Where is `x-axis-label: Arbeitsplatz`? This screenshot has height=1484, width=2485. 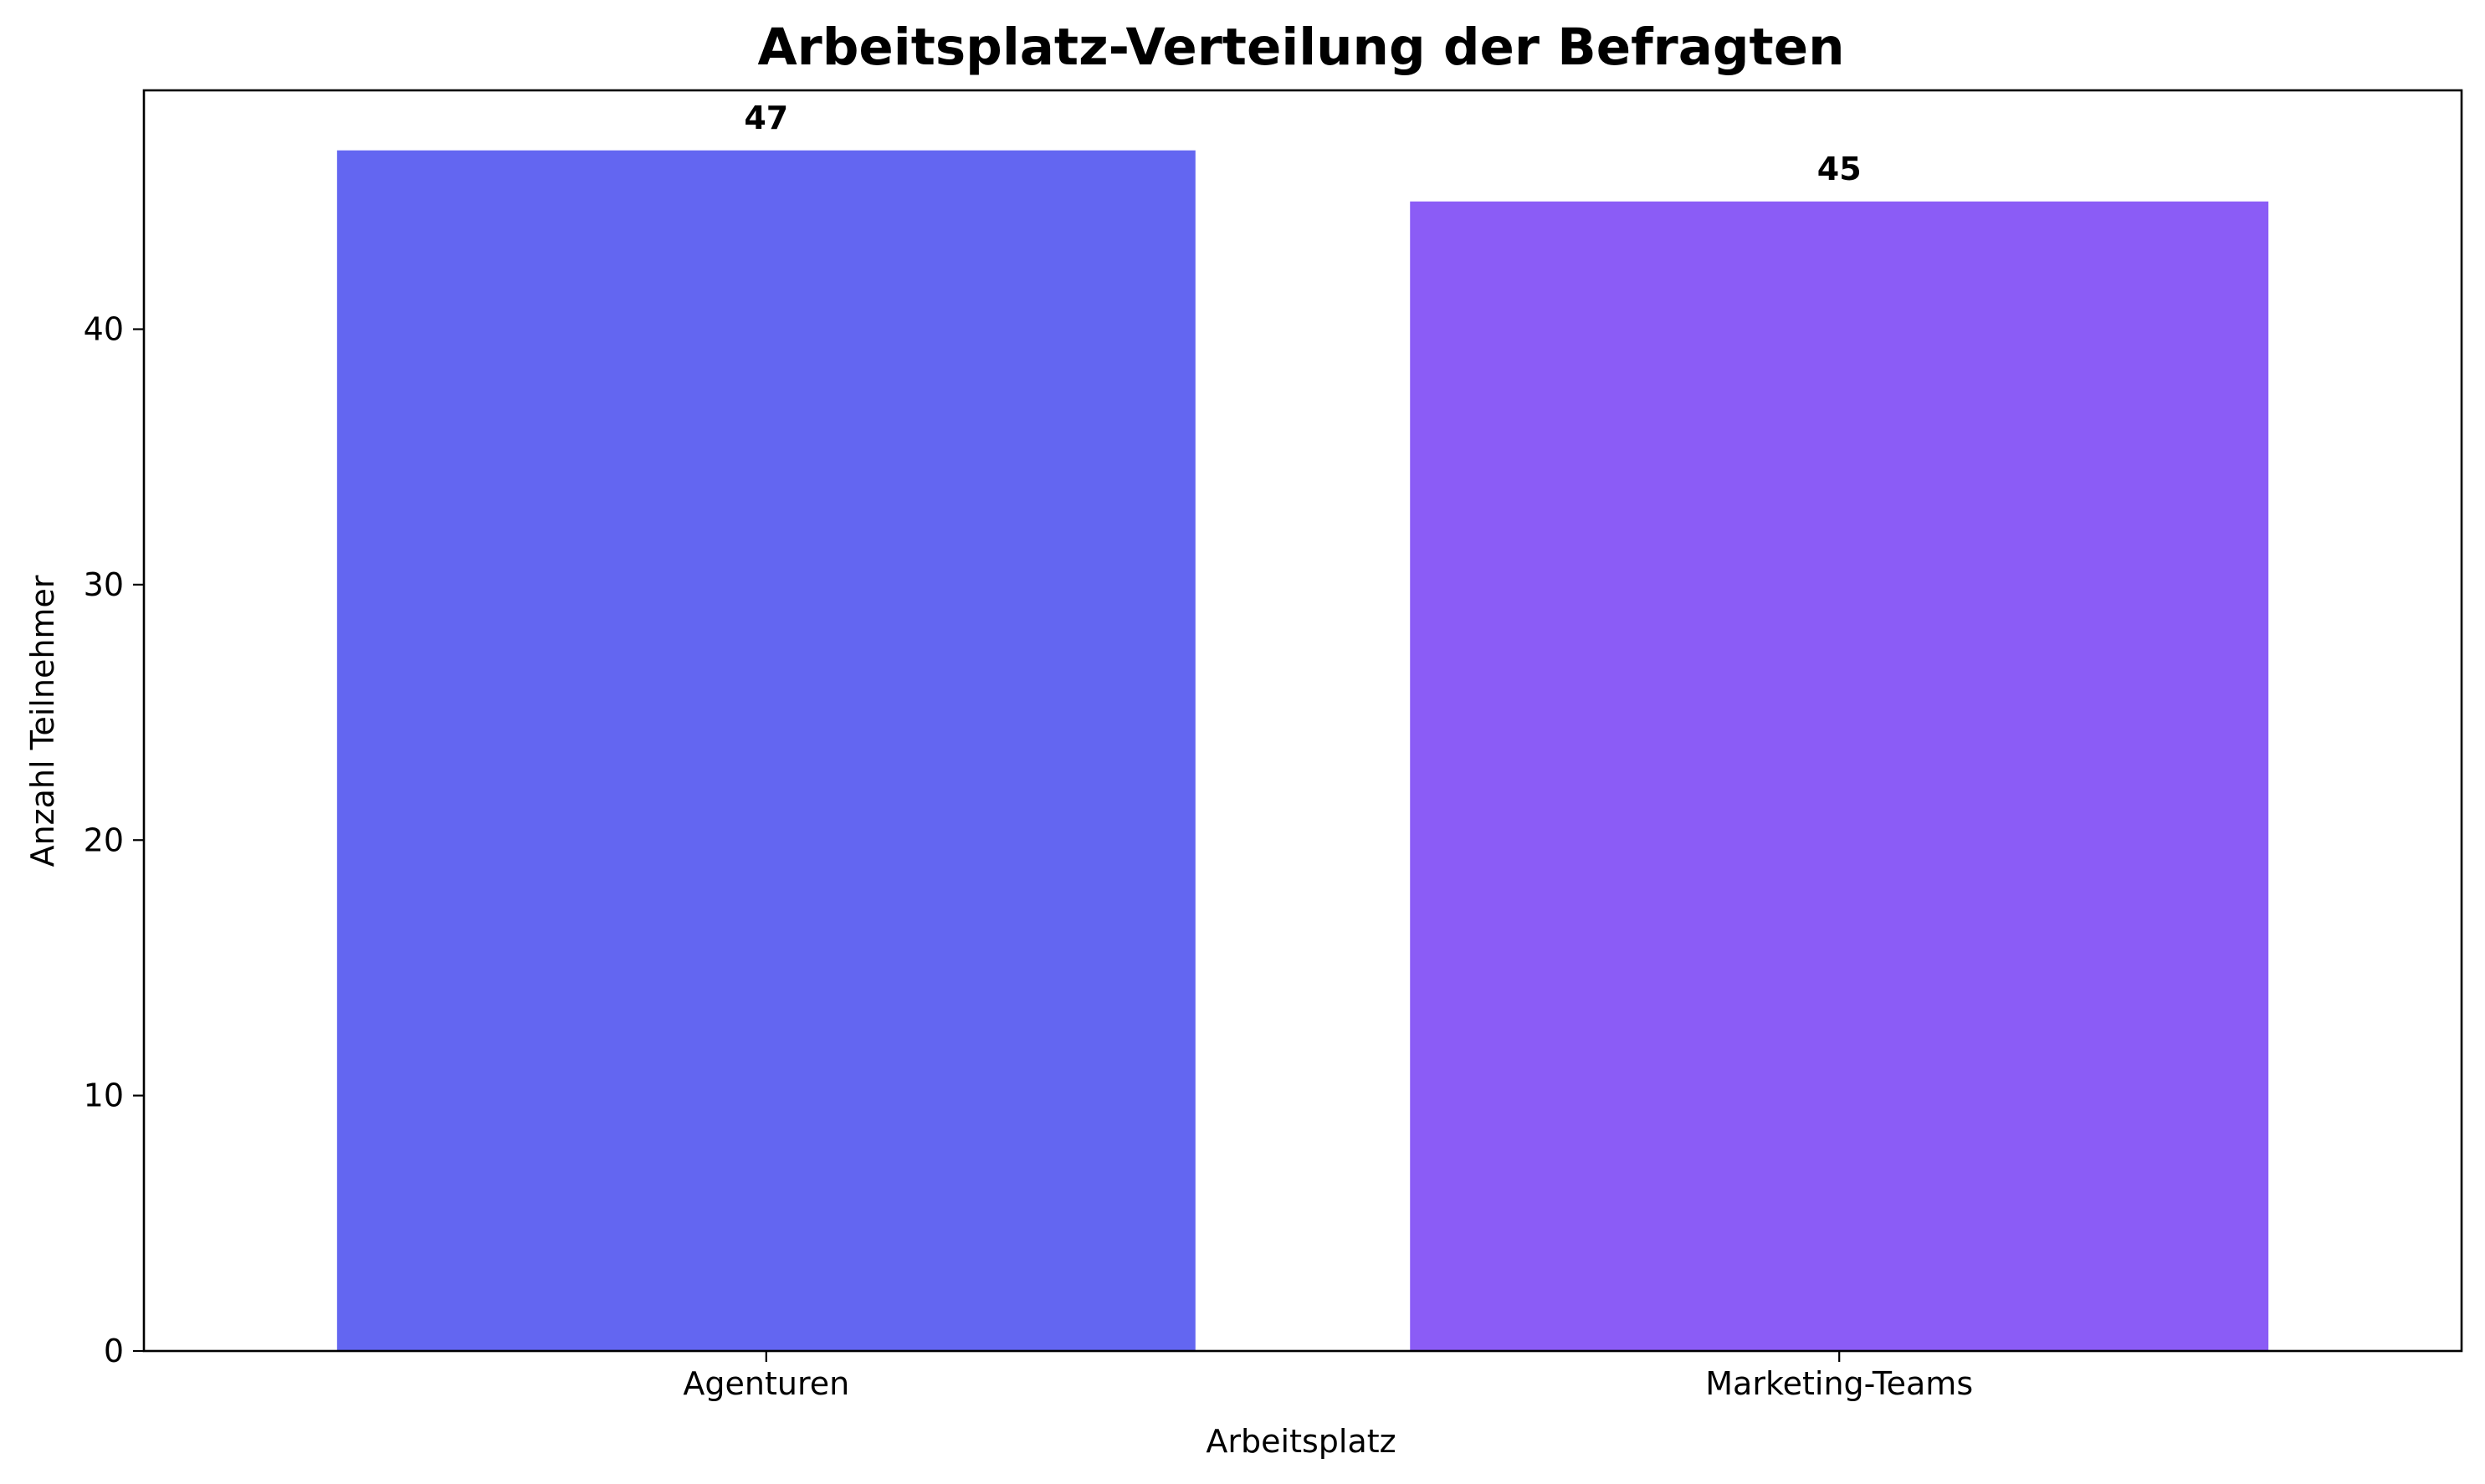
x-axis-label: Arbeitsplatz is located at coordinates (1301, 1441).